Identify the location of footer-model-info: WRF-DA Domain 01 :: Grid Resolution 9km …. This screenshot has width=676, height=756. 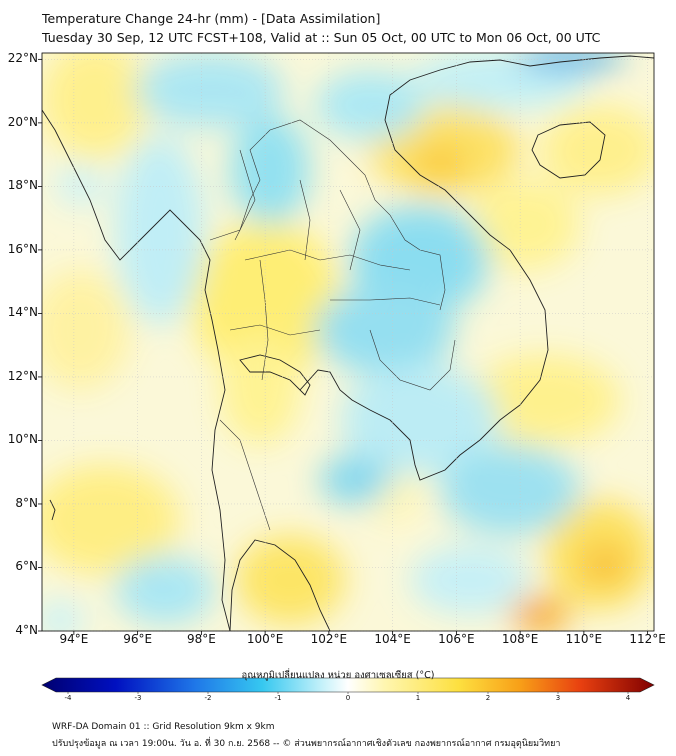
(163, 727).